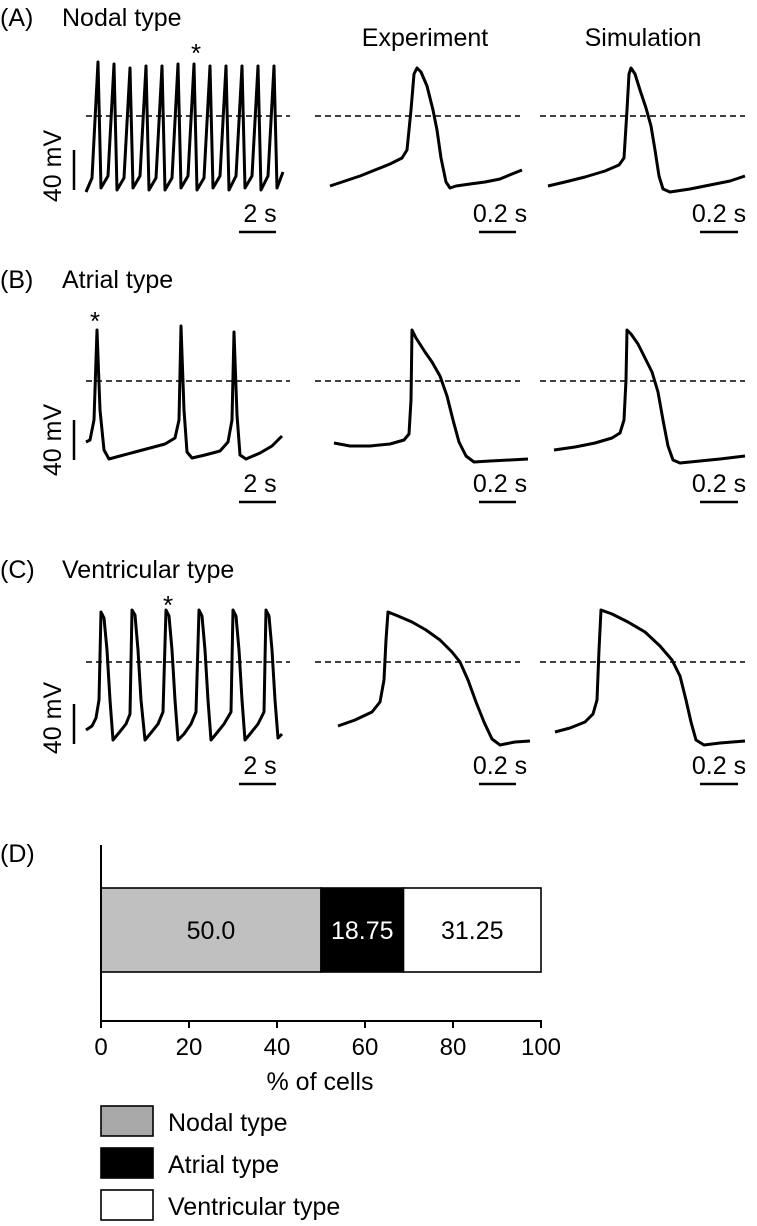 This screenshot has width=757, height=1226. I want to click on panel-c-voltage-scale-label: 40 mV, so click(53, 718).